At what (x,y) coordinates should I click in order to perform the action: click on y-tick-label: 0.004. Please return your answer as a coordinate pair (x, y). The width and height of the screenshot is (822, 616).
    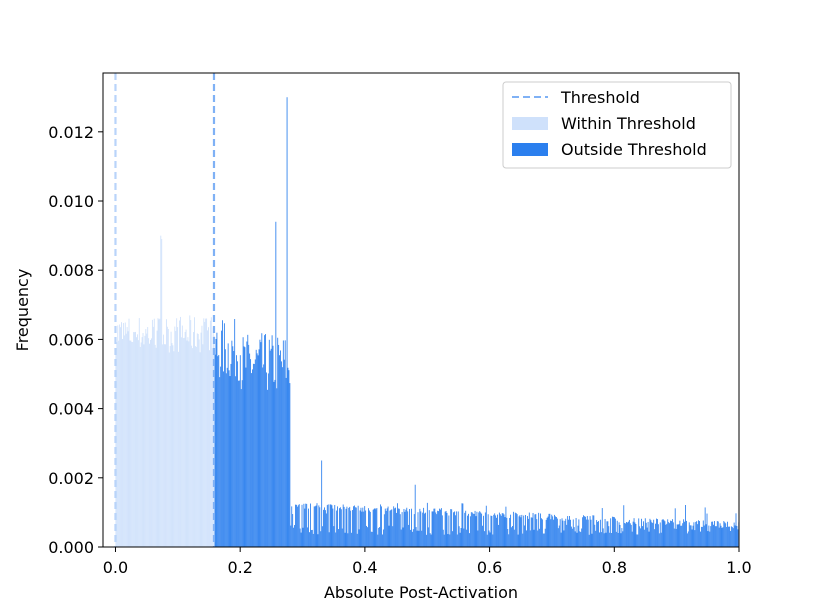
    Looking at the image, I should click on (71, 409).